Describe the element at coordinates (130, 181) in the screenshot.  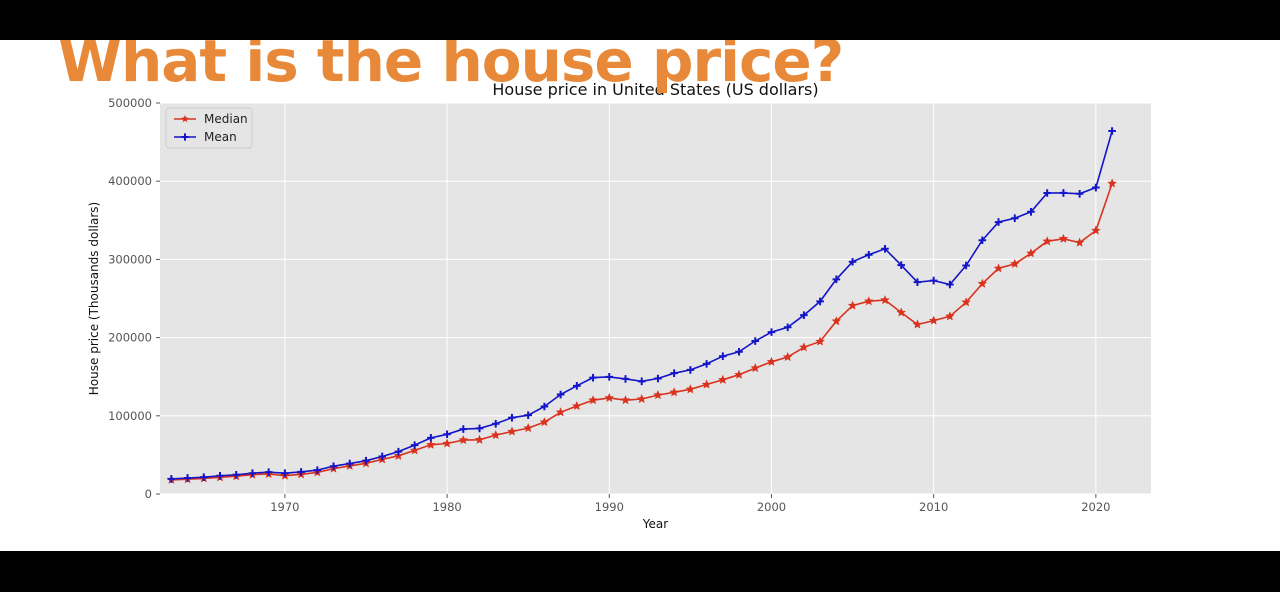
I see `y-tick-label: 400000` at that location.